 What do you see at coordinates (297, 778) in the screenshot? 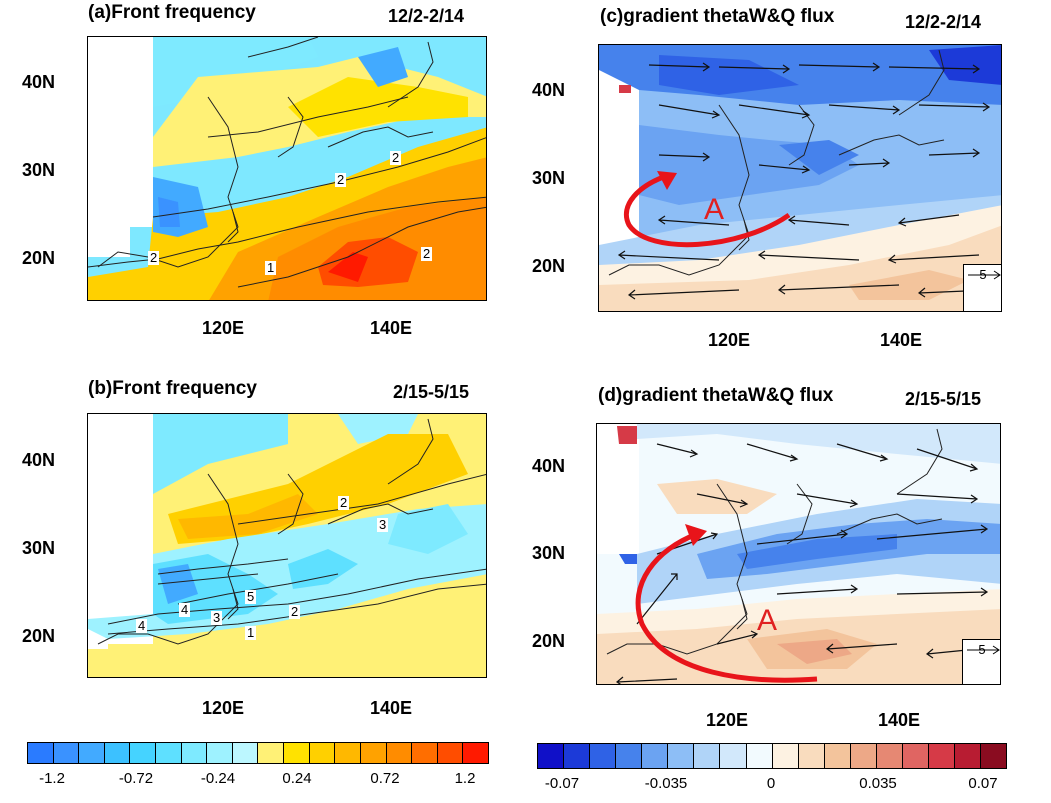
I see `colorbar-tick-label: 0.24` at bounding box center [297, 778].